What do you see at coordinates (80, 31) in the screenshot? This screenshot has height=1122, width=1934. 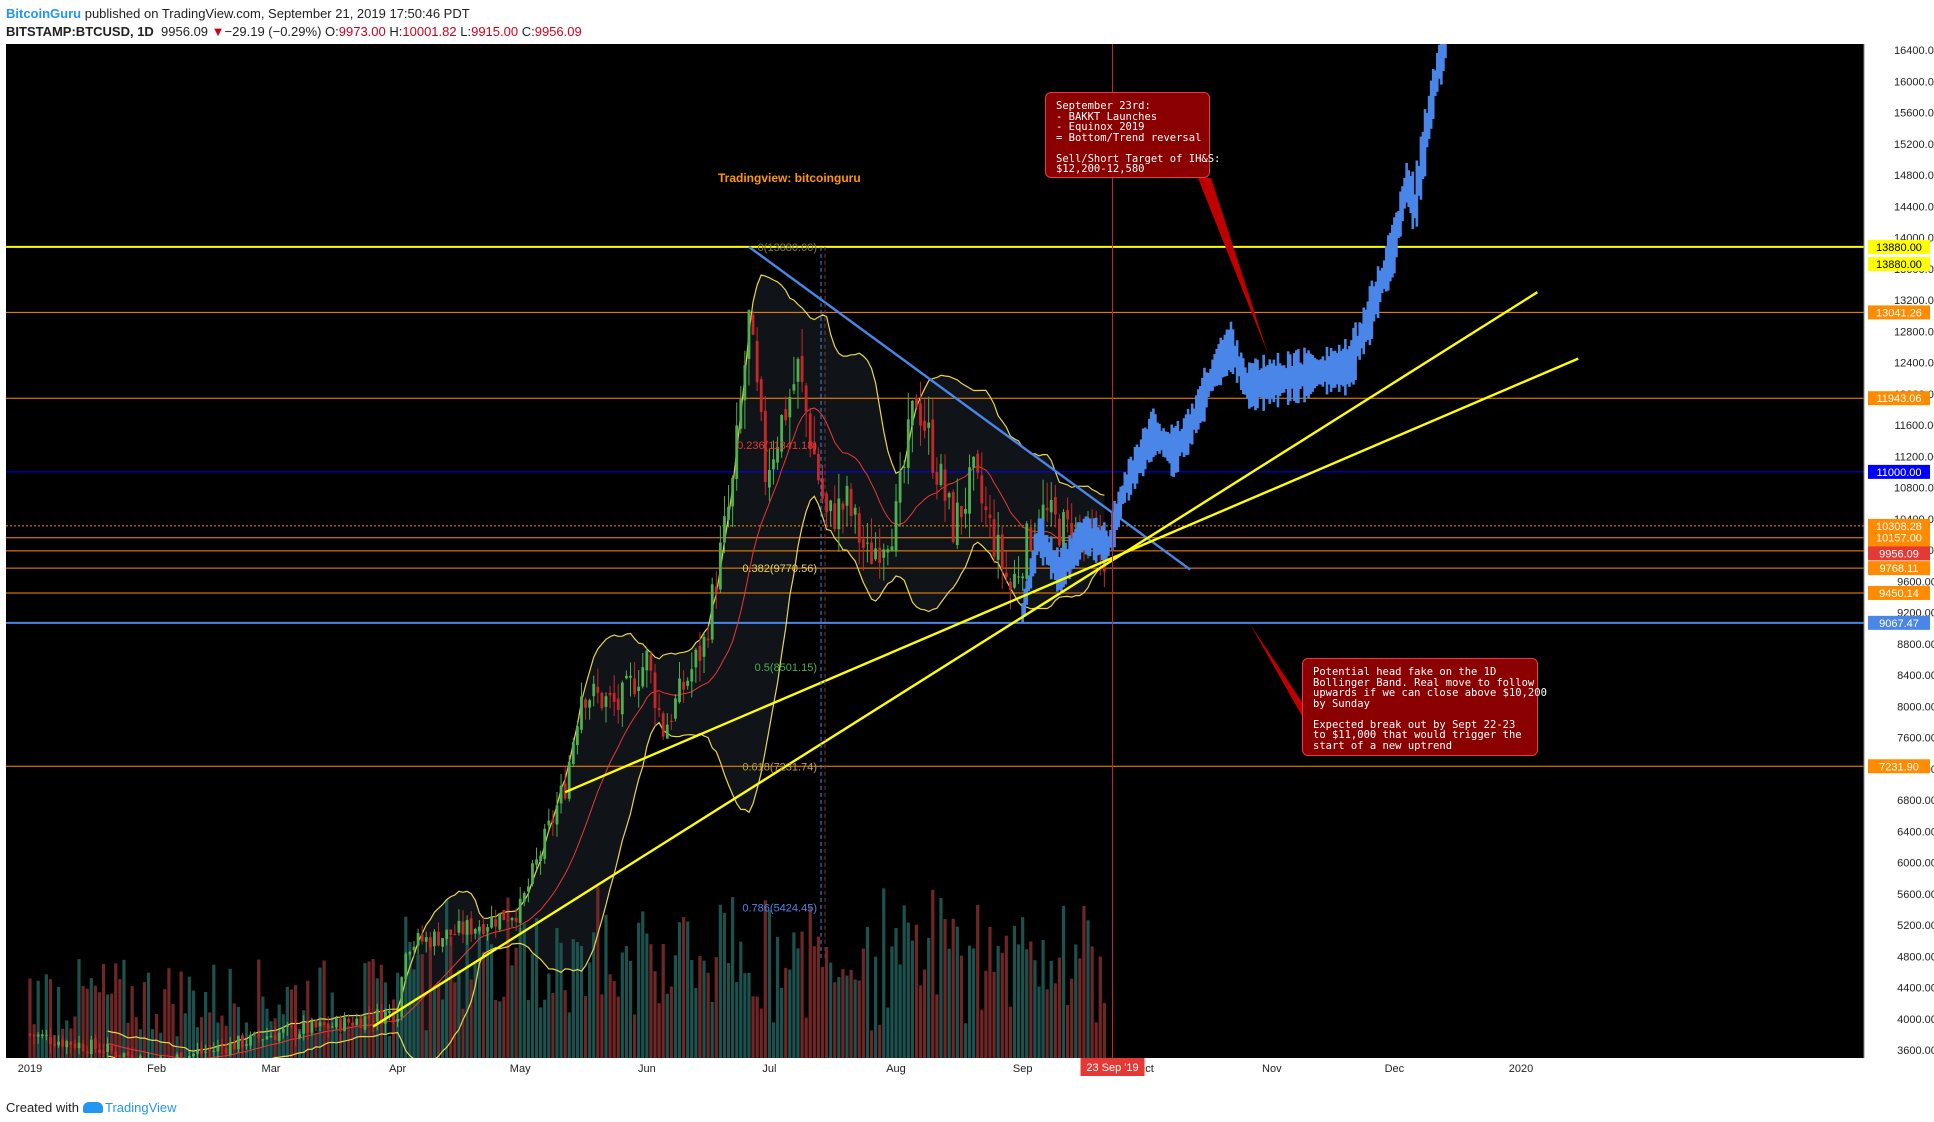 I see `symbol-label: BITSTAMP:BTCUSD, 1D` at bounding box center [80, 31].